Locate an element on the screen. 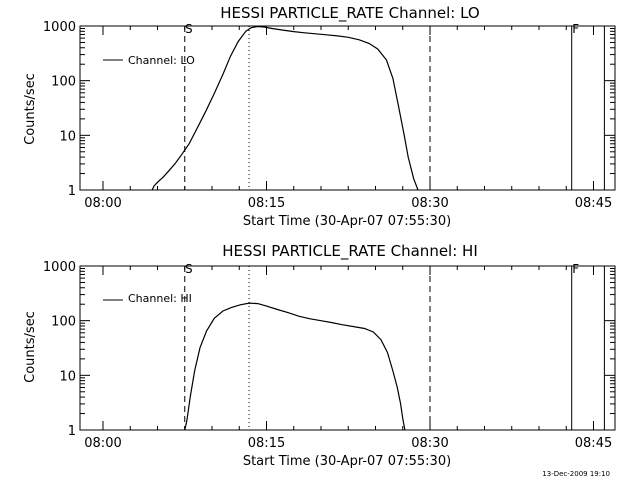 The image size is (640, 480). legend-entry: Channel: HI is located at coordinates (160, 298).